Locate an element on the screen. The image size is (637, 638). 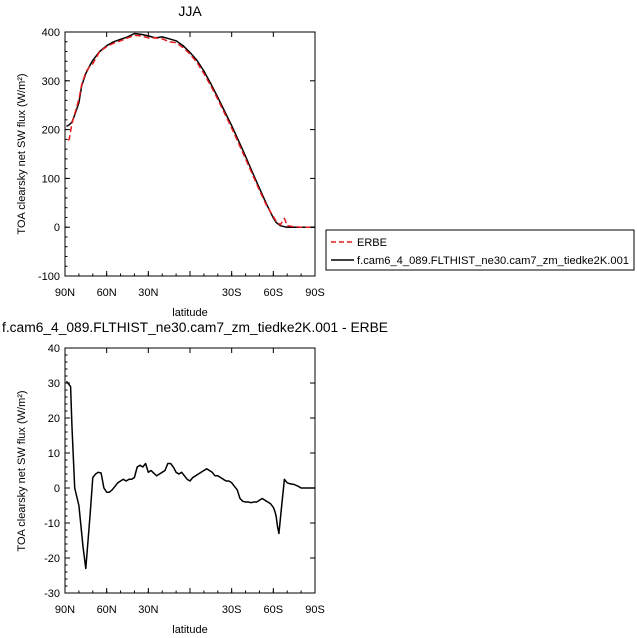
y-tick-label: 300 is located at coordinates (51, 82).